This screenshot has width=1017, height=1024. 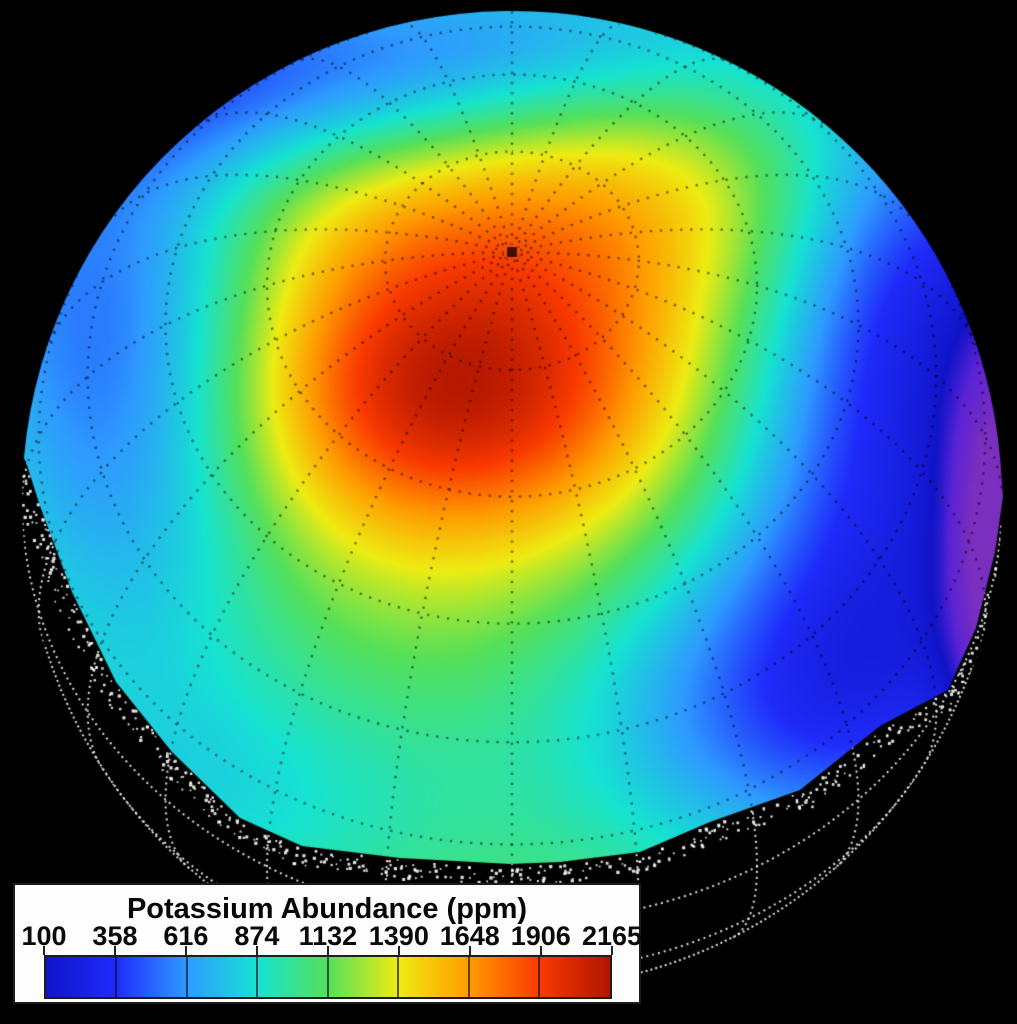 I want to click on legend-title: Potassium Abundance (ppm), so click(x=327, y=909).